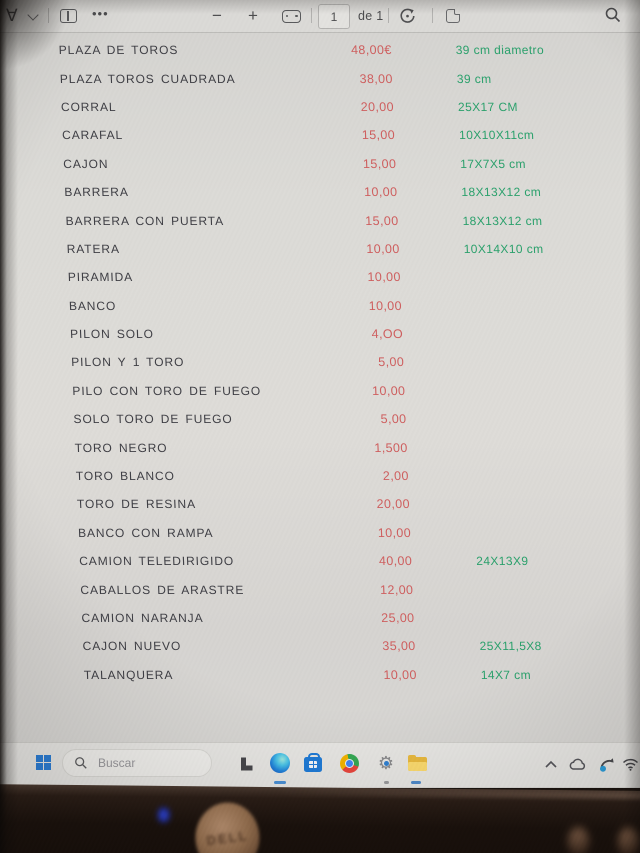 This screenshot has height=853, width=640. I want to click on edge-icon, so click(280, 763).